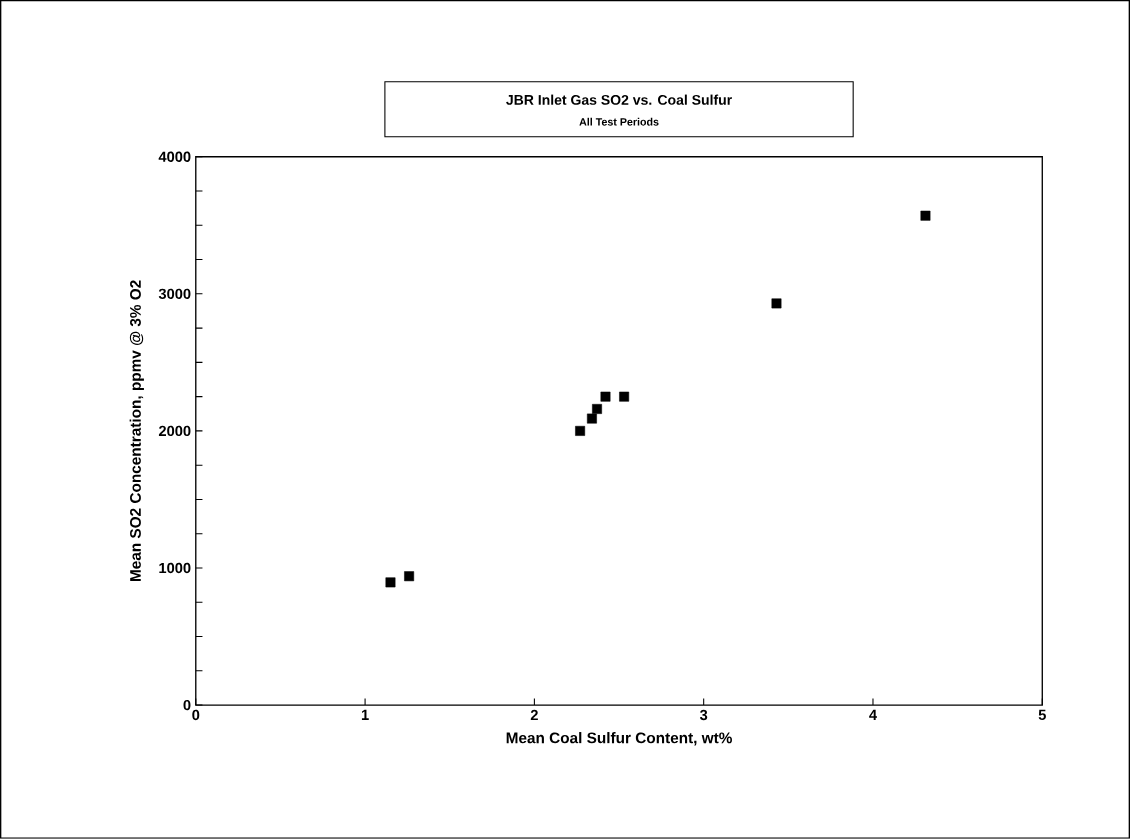  I want to click on chart-title: JBR Inlet Gas SO2 vs. Coal Sulfur, so click(619, 99).